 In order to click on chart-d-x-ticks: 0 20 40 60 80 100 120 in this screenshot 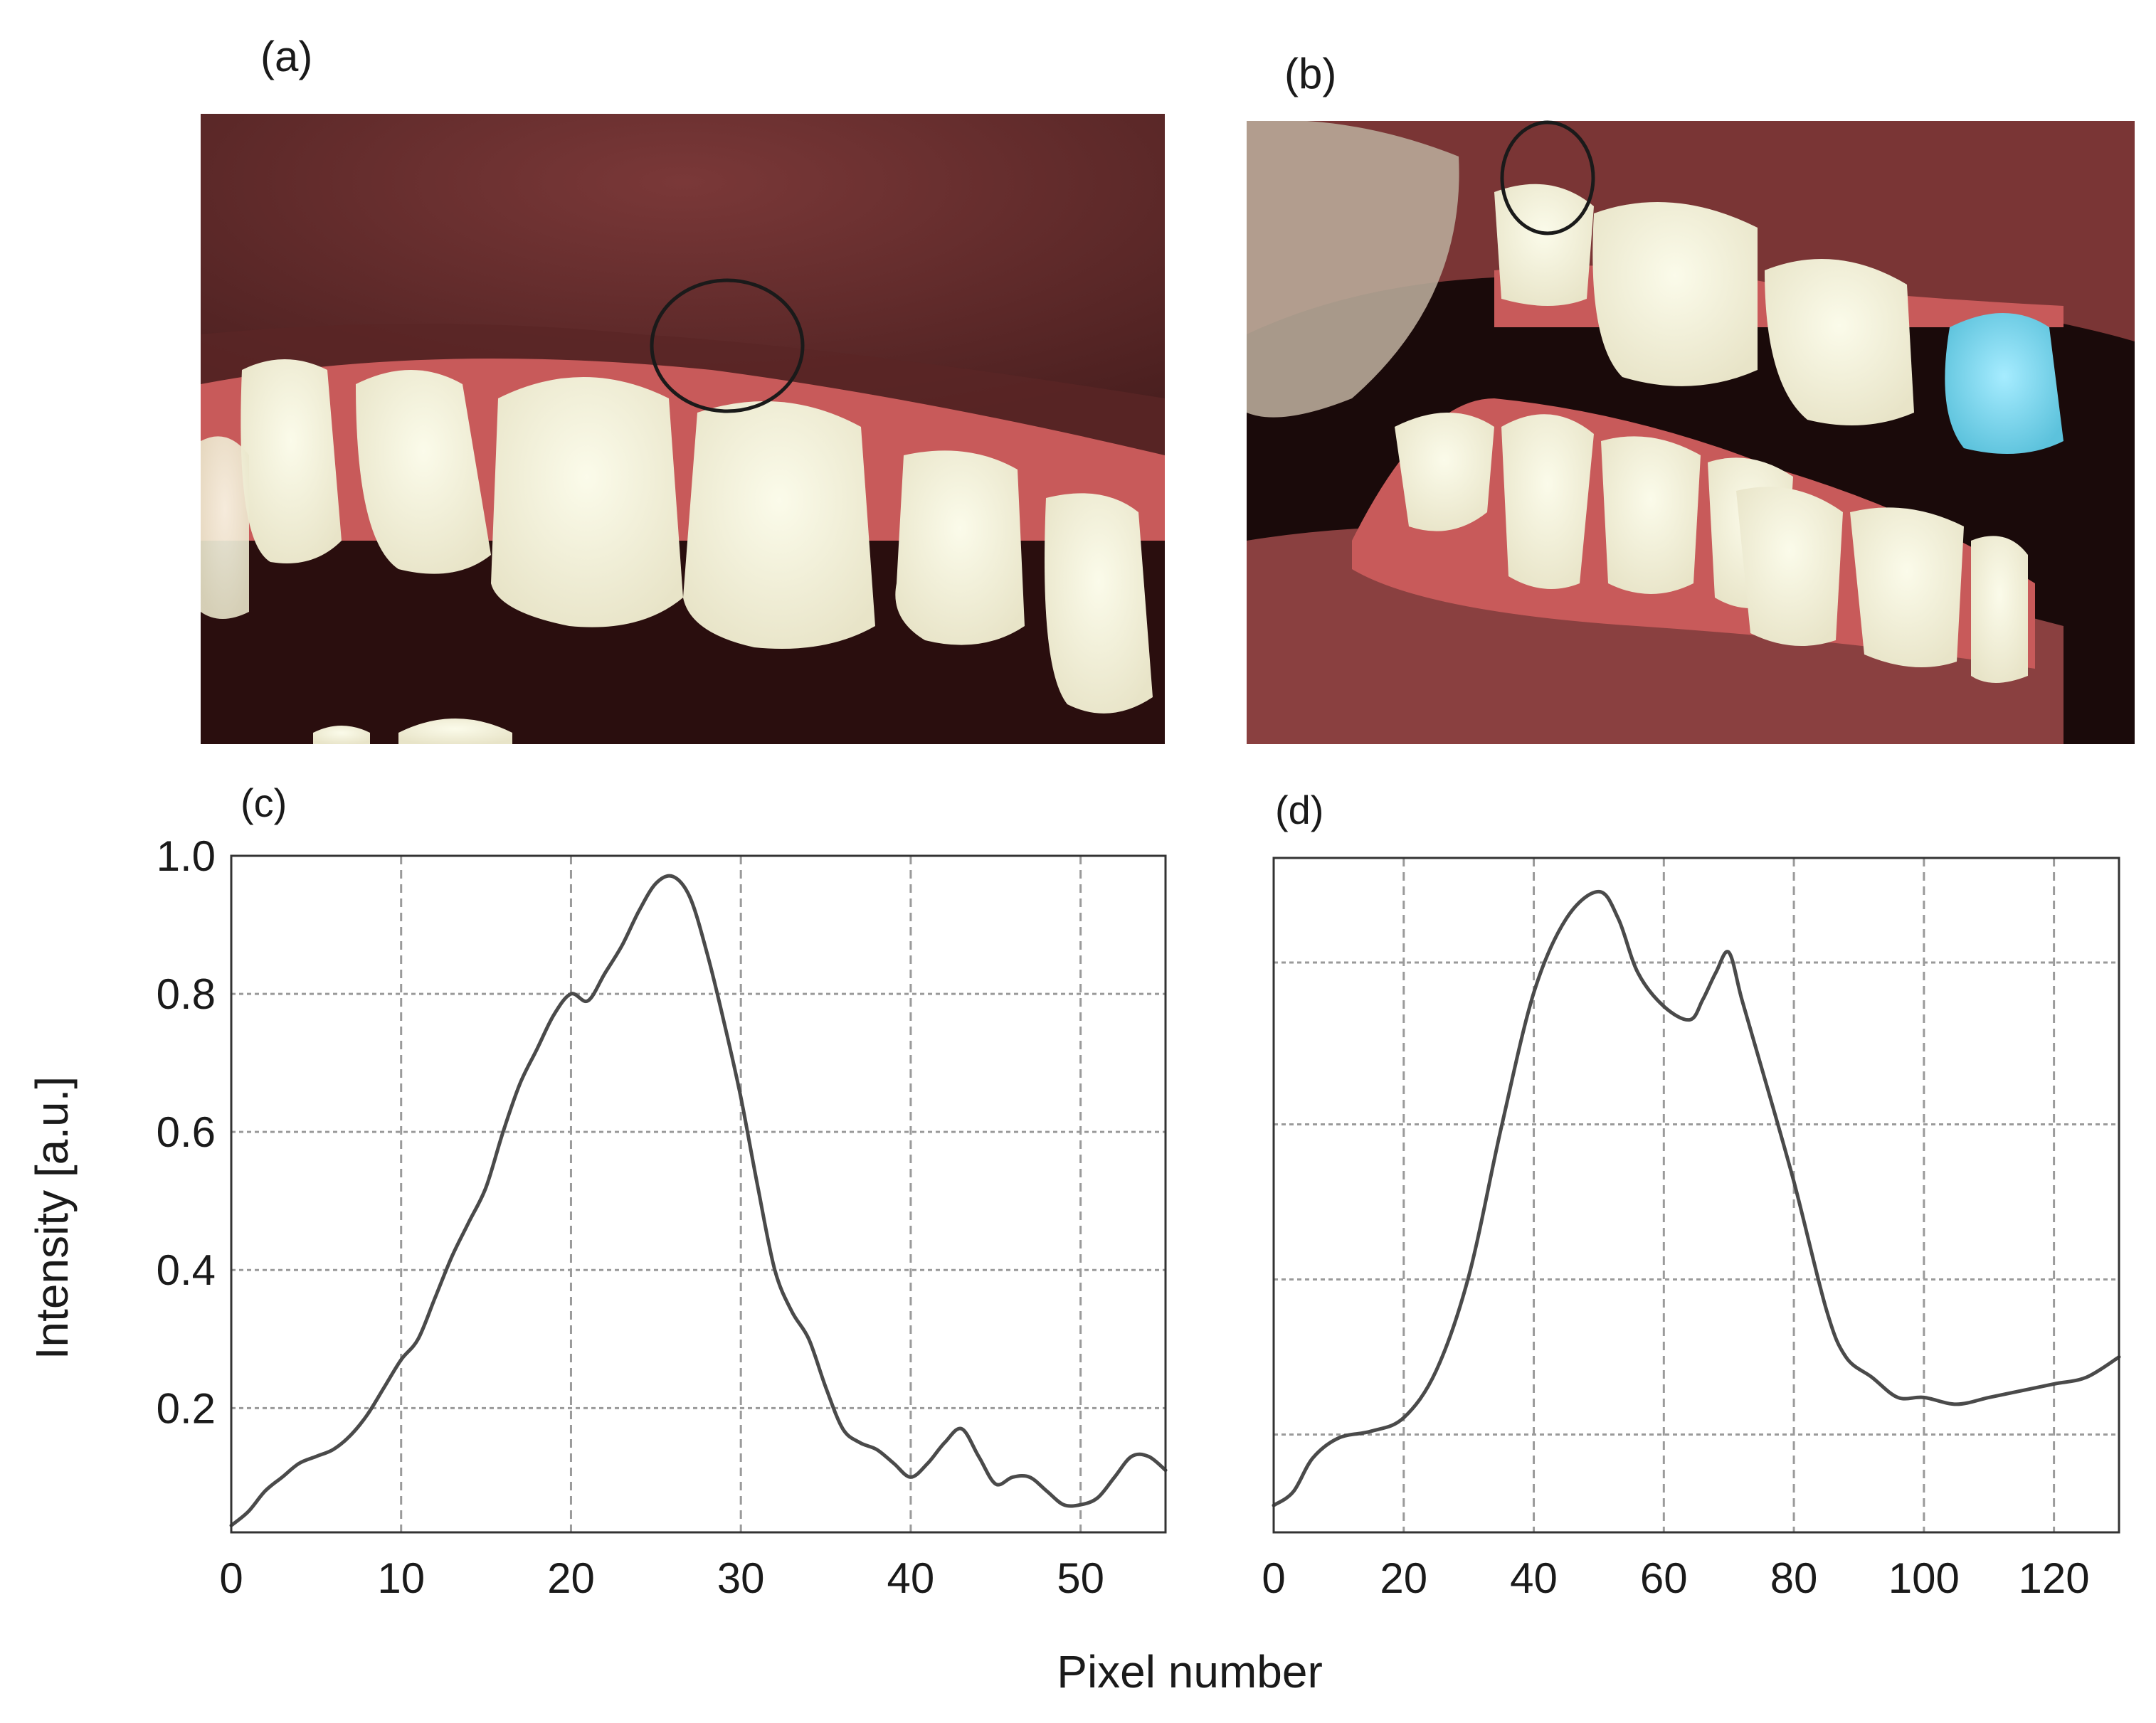, I will do `click(1676, 1578)`.